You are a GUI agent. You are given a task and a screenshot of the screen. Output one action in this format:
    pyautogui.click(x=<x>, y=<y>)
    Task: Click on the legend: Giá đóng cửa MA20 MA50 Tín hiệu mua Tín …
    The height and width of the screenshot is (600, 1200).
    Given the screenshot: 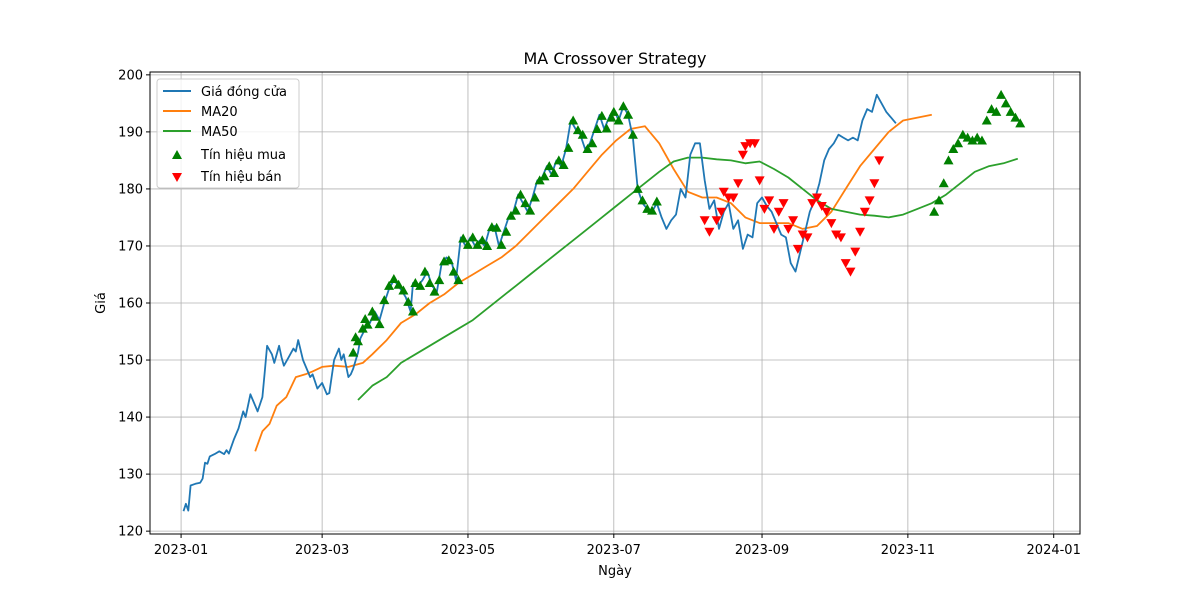 What is the action you would take?
    pyautogui.click(x=228, y=133)
    